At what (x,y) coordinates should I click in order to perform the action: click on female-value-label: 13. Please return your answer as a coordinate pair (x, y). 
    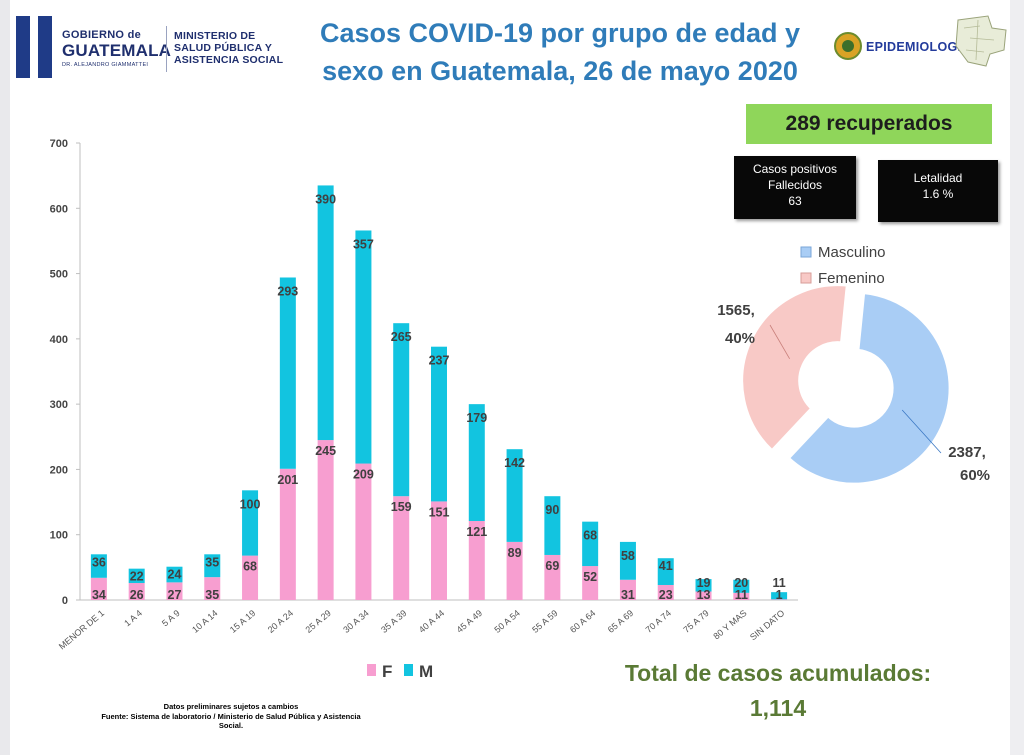
    Looking at the image, I should click on (704, 595).